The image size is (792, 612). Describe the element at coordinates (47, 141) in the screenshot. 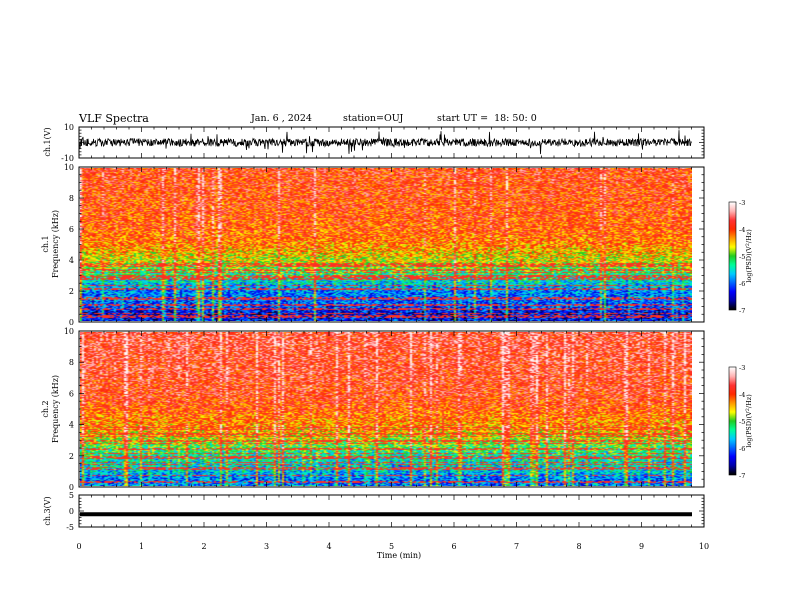

I see `ch1-waveform-ylabel: ch.1(V)` at that location.